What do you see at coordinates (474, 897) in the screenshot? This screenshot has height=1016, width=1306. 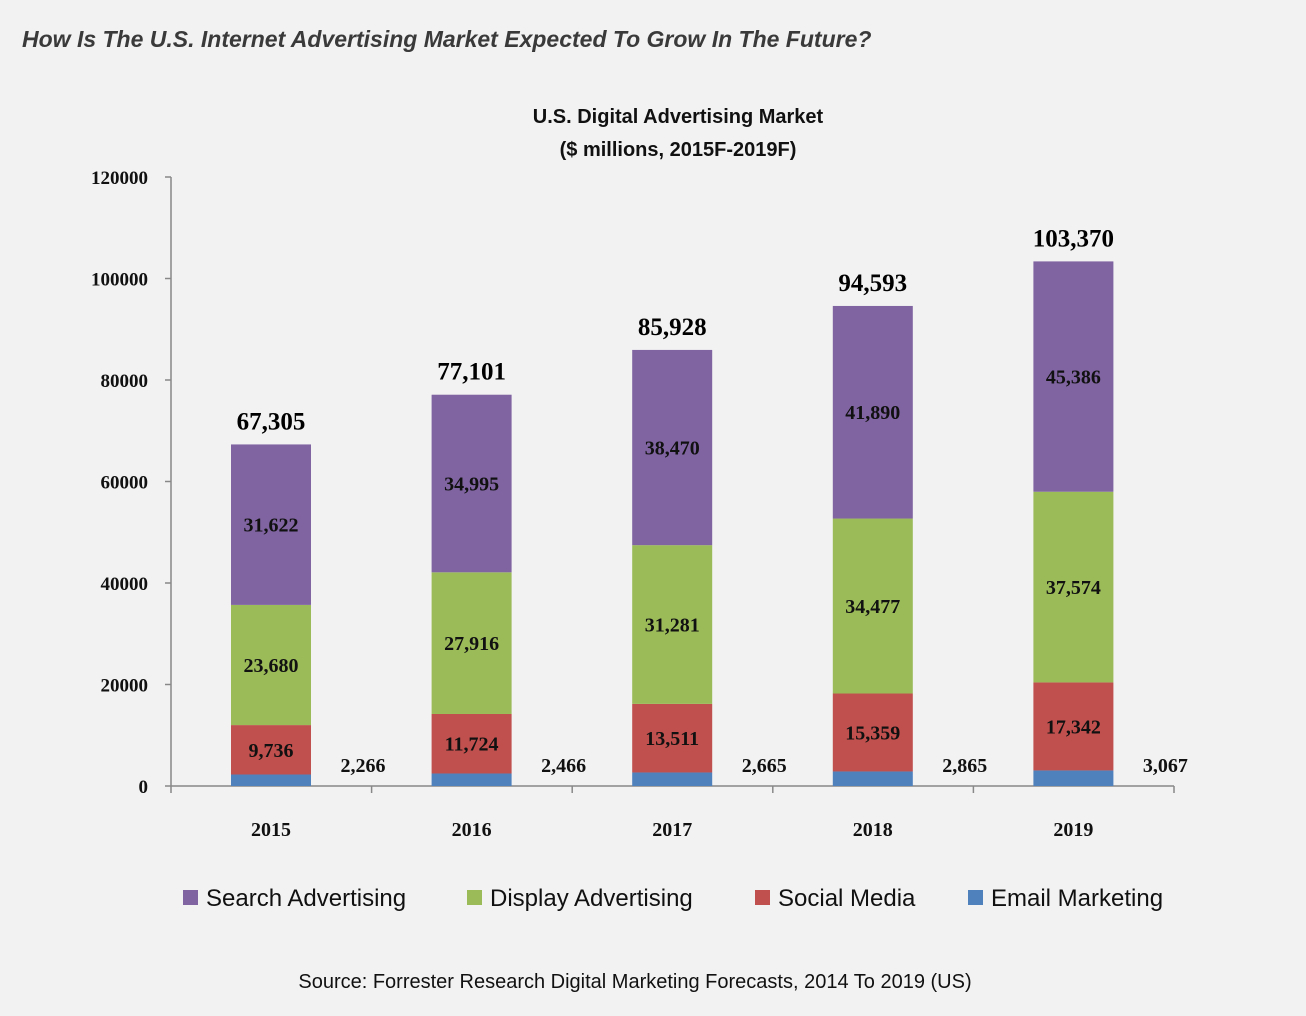 I see `legend-swatch-display-advertising` at bounding box center [474, 897].